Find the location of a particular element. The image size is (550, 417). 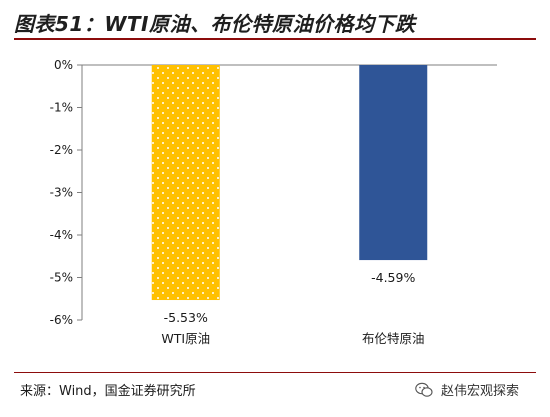

category-label: WTI原油 is located at coordinates (185, 338).